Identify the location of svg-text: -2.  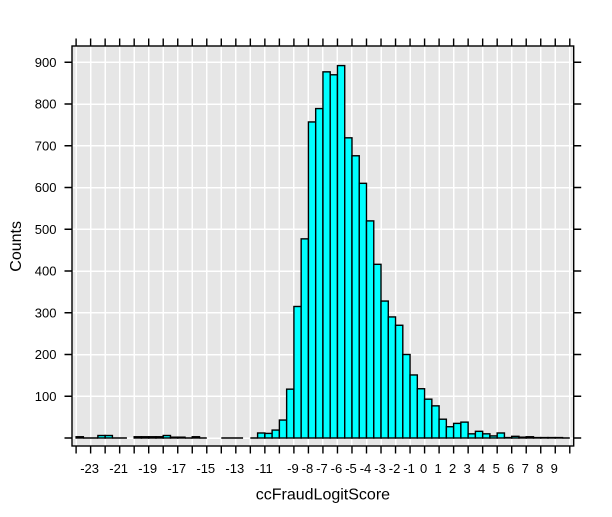
(395, 468).